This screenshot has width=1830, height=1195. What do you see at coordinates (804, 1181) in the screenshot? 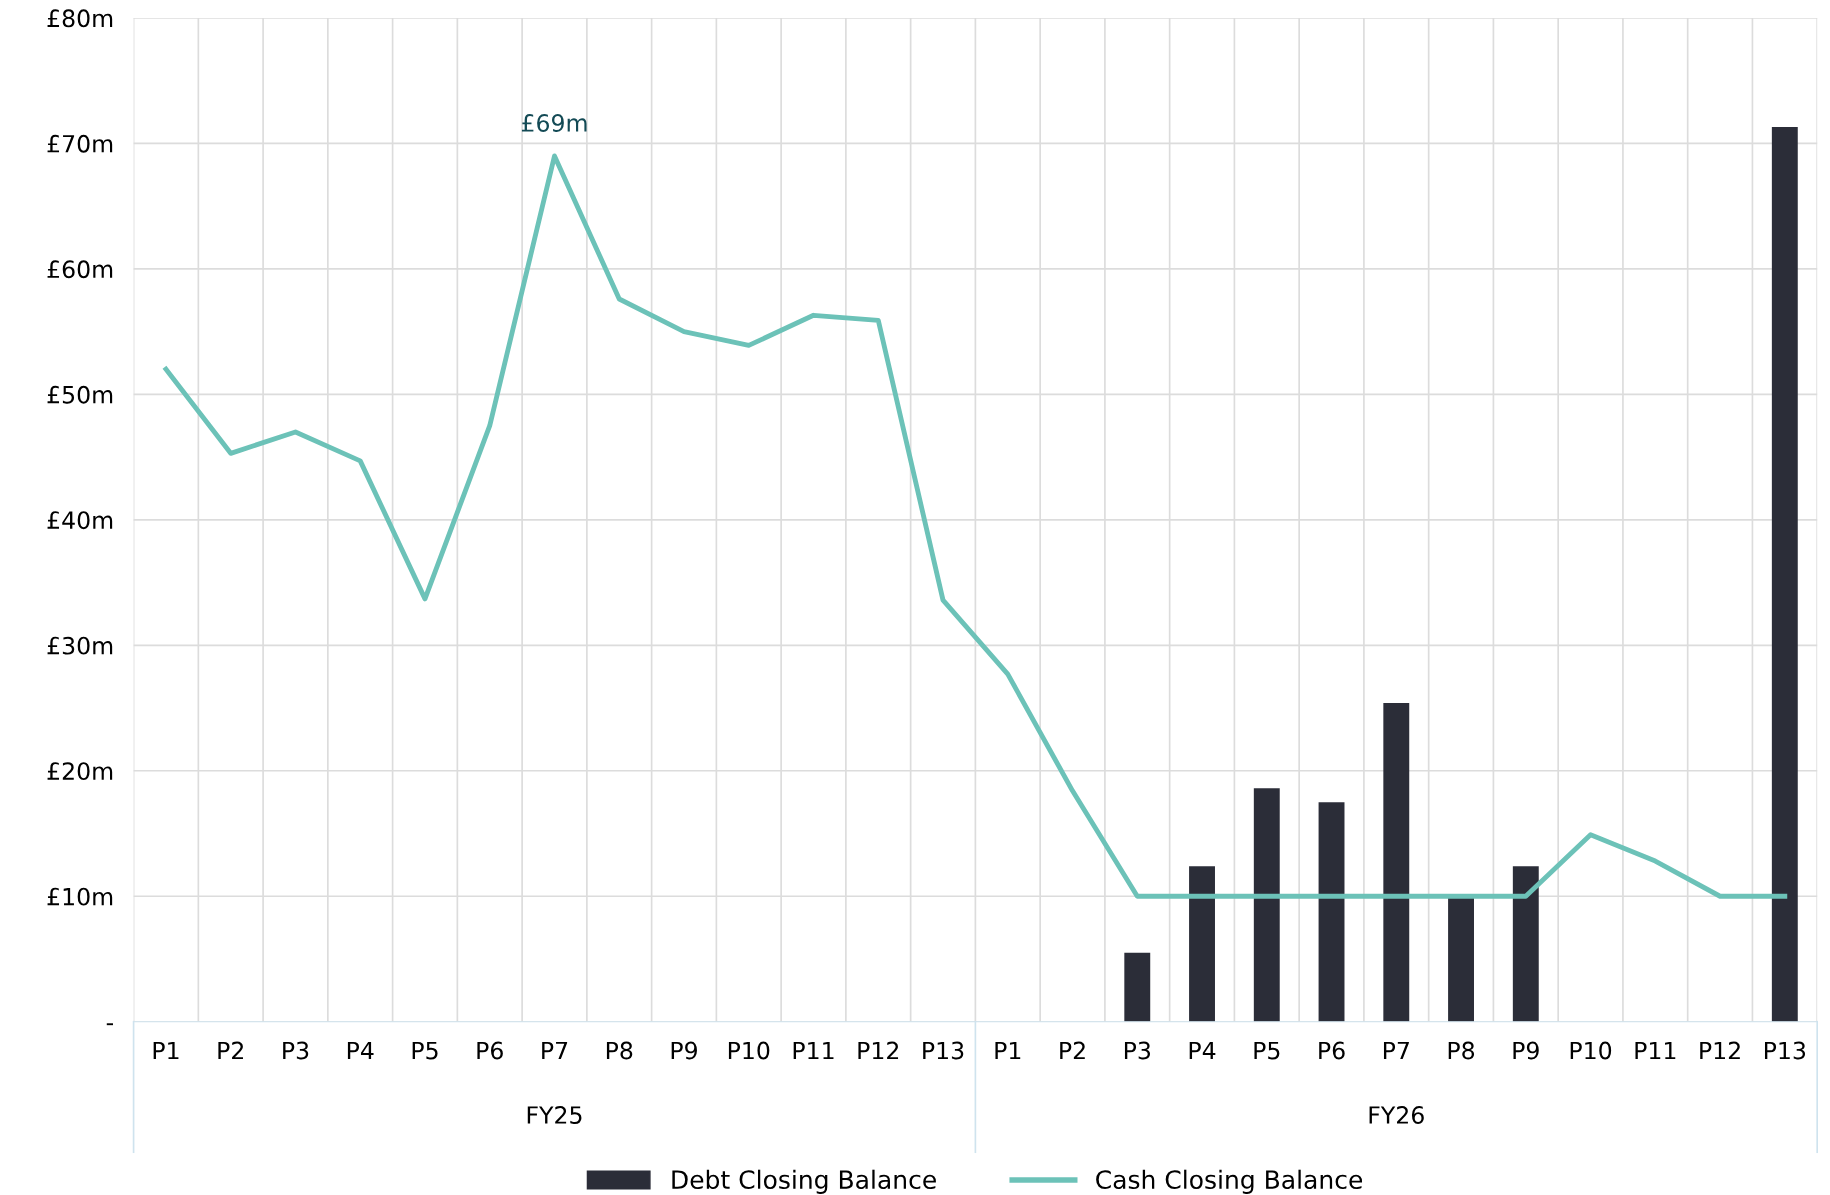
I see `legend-label: Debt Closing Balance` at bounding box center [804, 1181].